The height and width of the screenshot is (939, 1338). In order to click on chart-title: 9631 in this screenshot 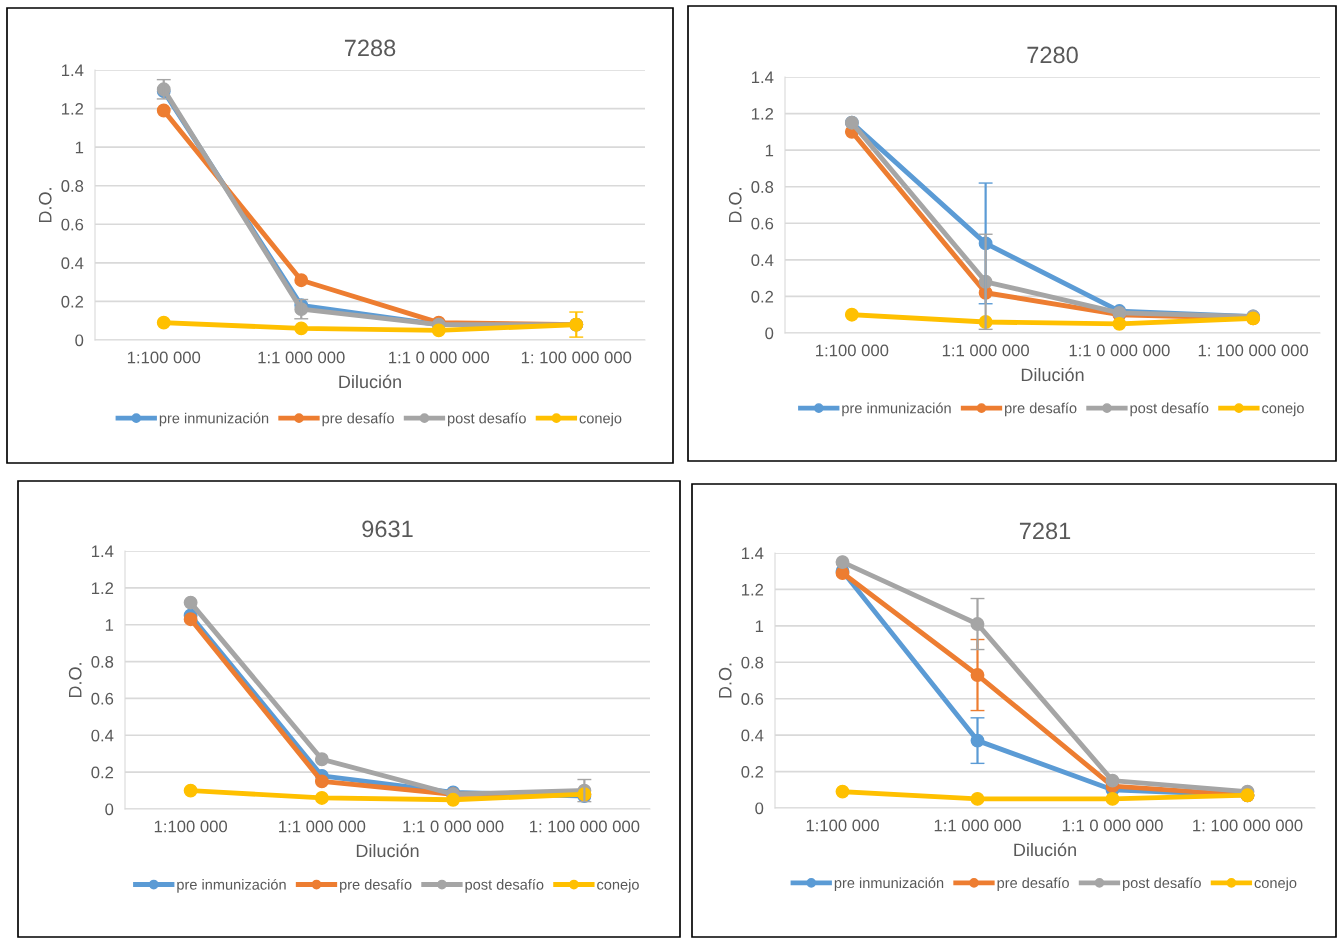, I will do `click(387, 529)`.